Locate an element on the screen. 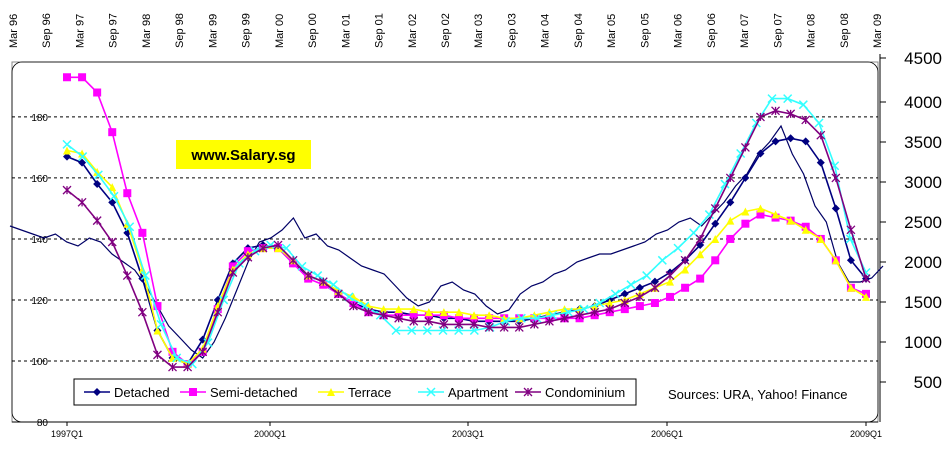 This screenshot has height=452, width=949. bottom-tick-label: 1997Q1 is located at coordinates (67, 434).